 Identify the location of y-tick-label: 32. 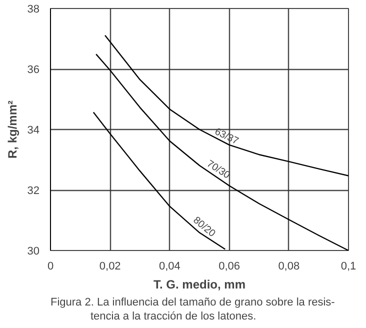
(33, 191).